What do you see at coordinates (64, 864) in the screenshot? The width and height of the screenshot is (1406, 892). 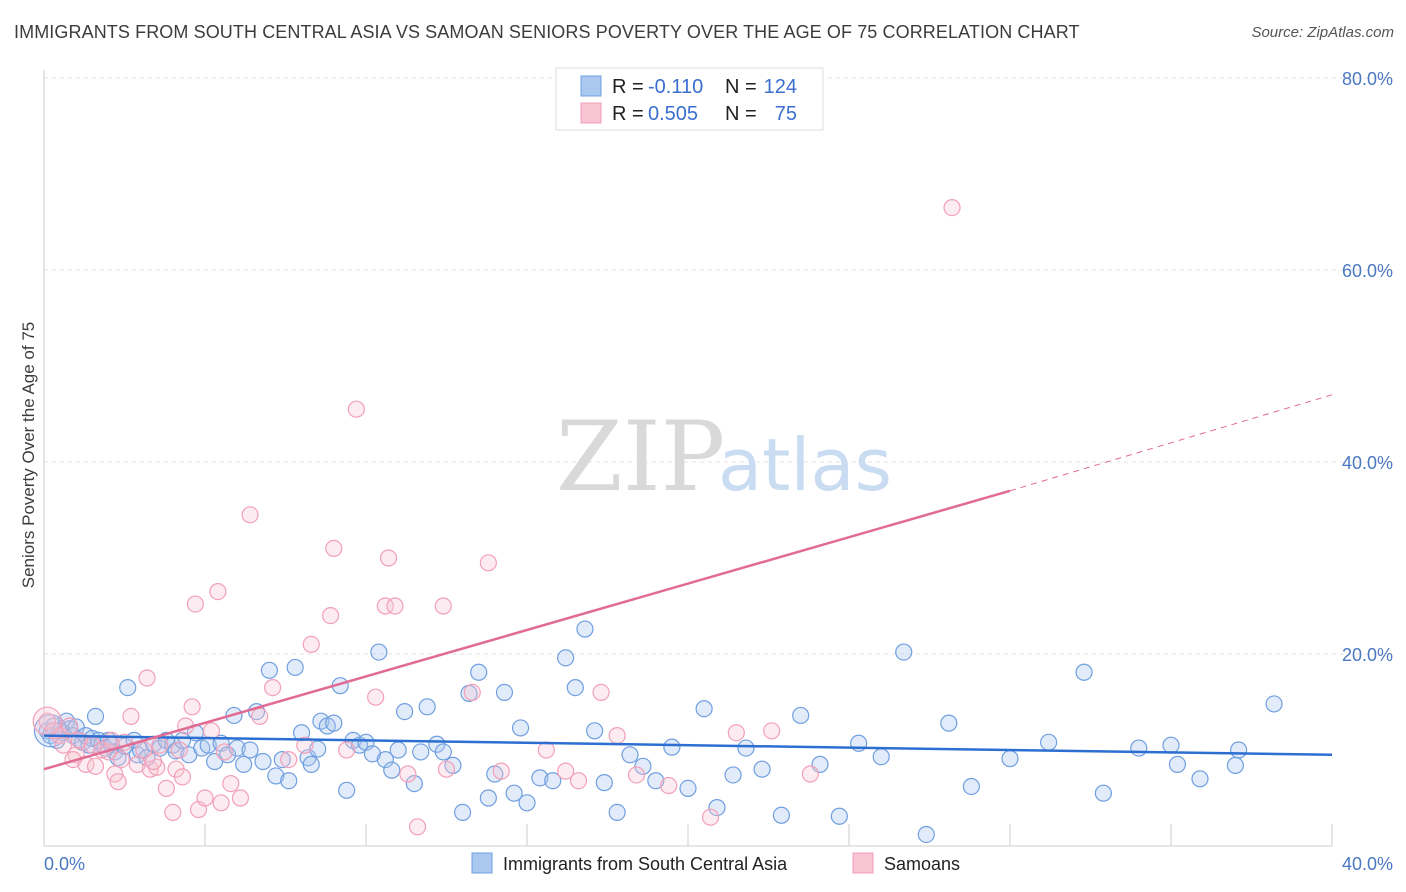 I see `x-tick-label-min: 0.0%` at bounding box center [64, 864].